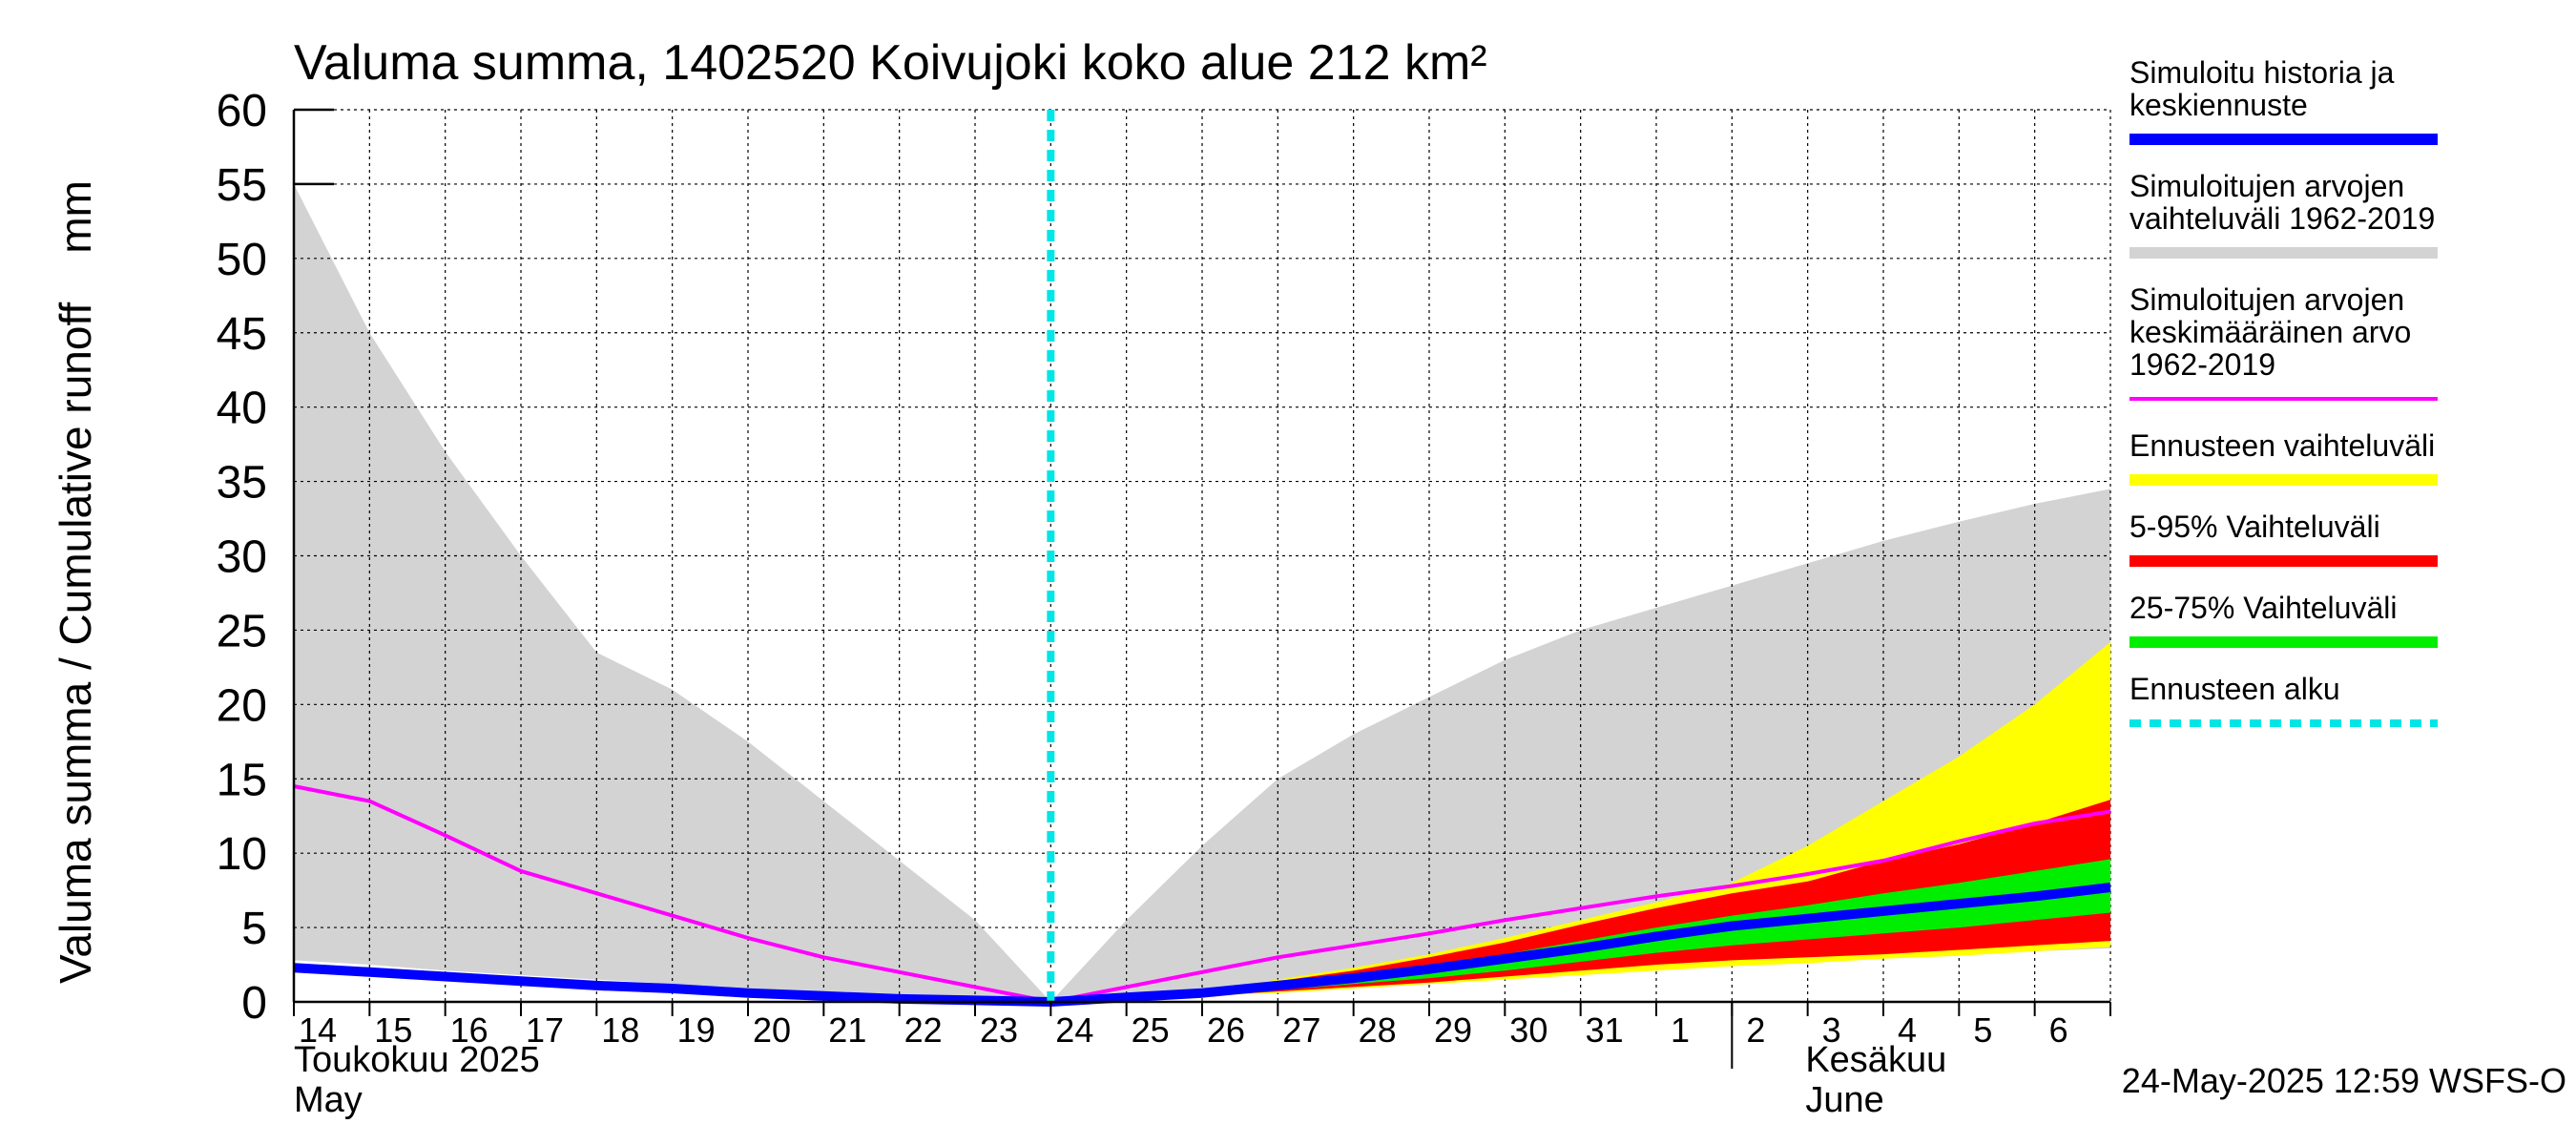 The height and width of the screenshot is (1145, 2576). Describe the element at coordinates (1831, 1030) in the screenshot. I see `x-tick-label: 3` at that location.